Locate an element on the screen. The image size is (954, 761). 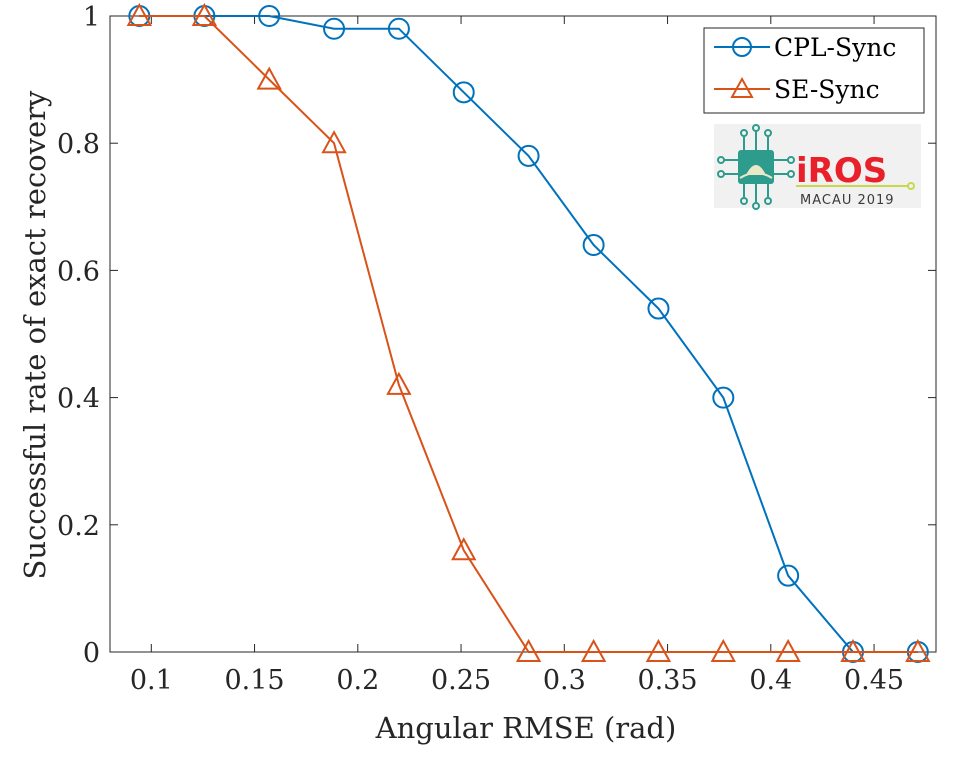
legend-box is located at coordinates (814, 70).